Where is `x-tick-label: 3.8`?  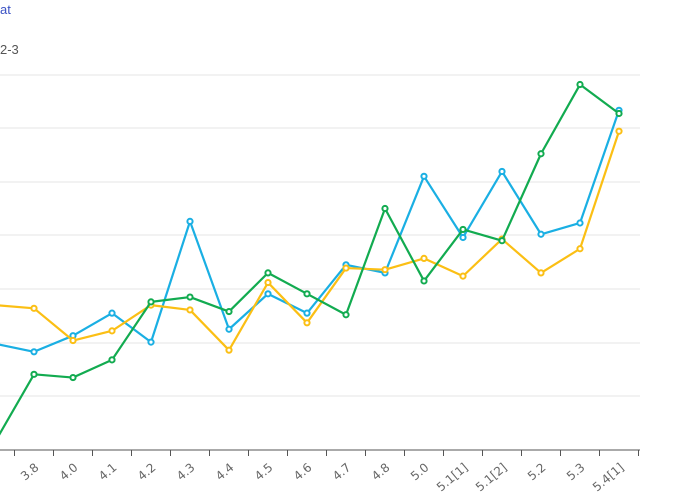
x-tick-label: 3.8 is located at coordinates (30, 471).